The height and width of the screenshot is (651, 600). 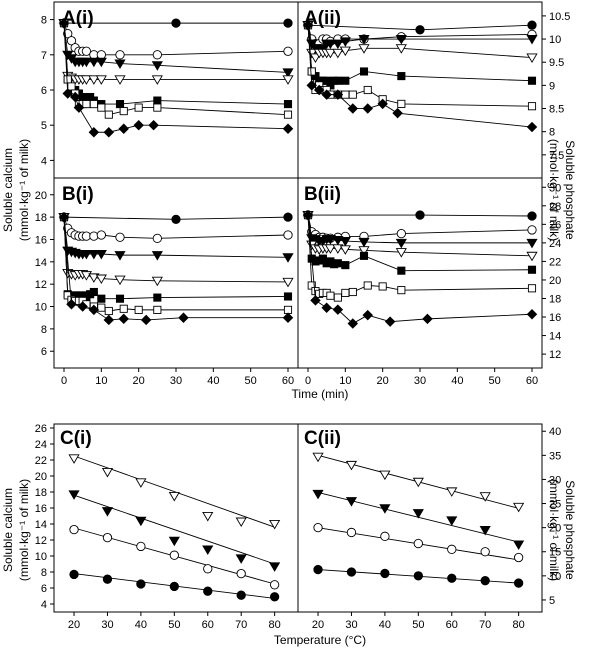 I want to click on y-tick-label: 35, so click(x=555, y=456).